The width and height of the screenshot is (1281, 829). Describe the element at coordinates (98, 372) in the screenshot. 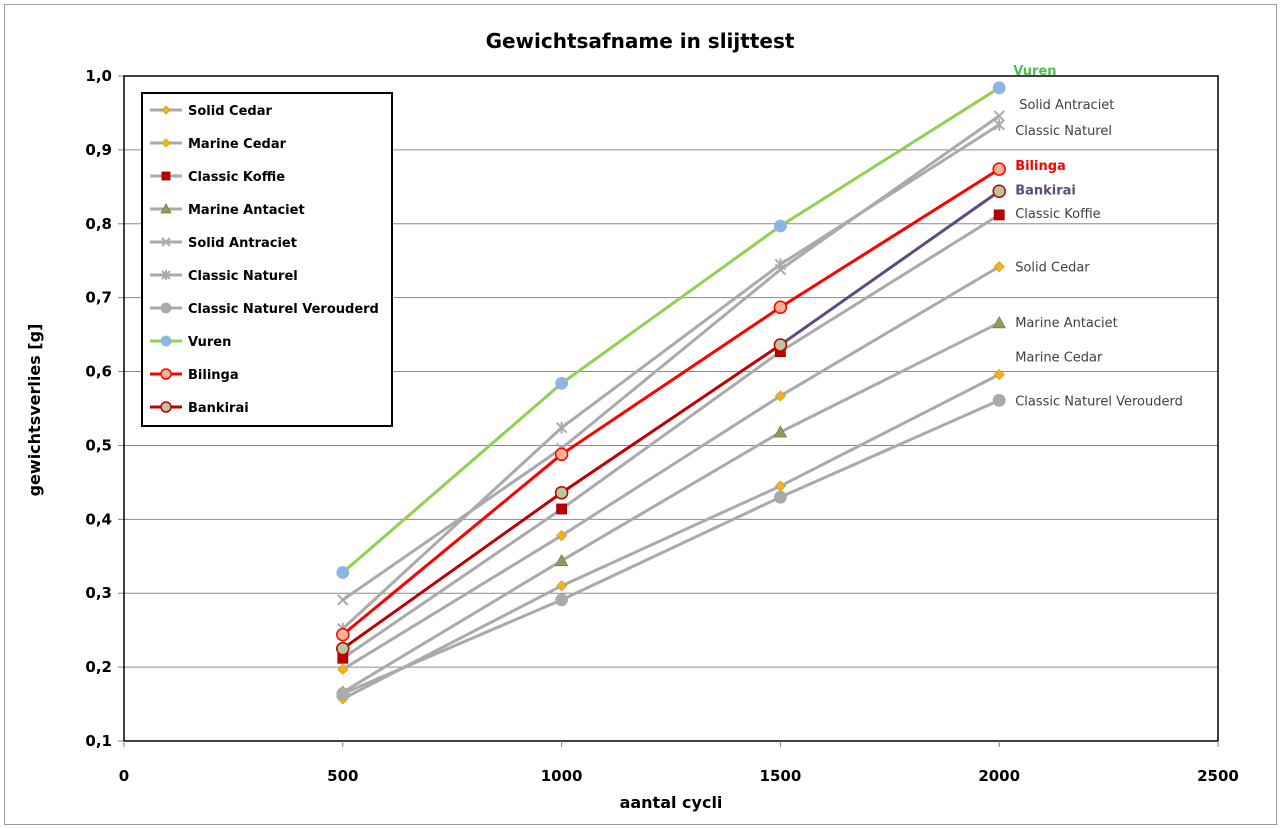

I see `y-tick-label: 0,6` at that location.